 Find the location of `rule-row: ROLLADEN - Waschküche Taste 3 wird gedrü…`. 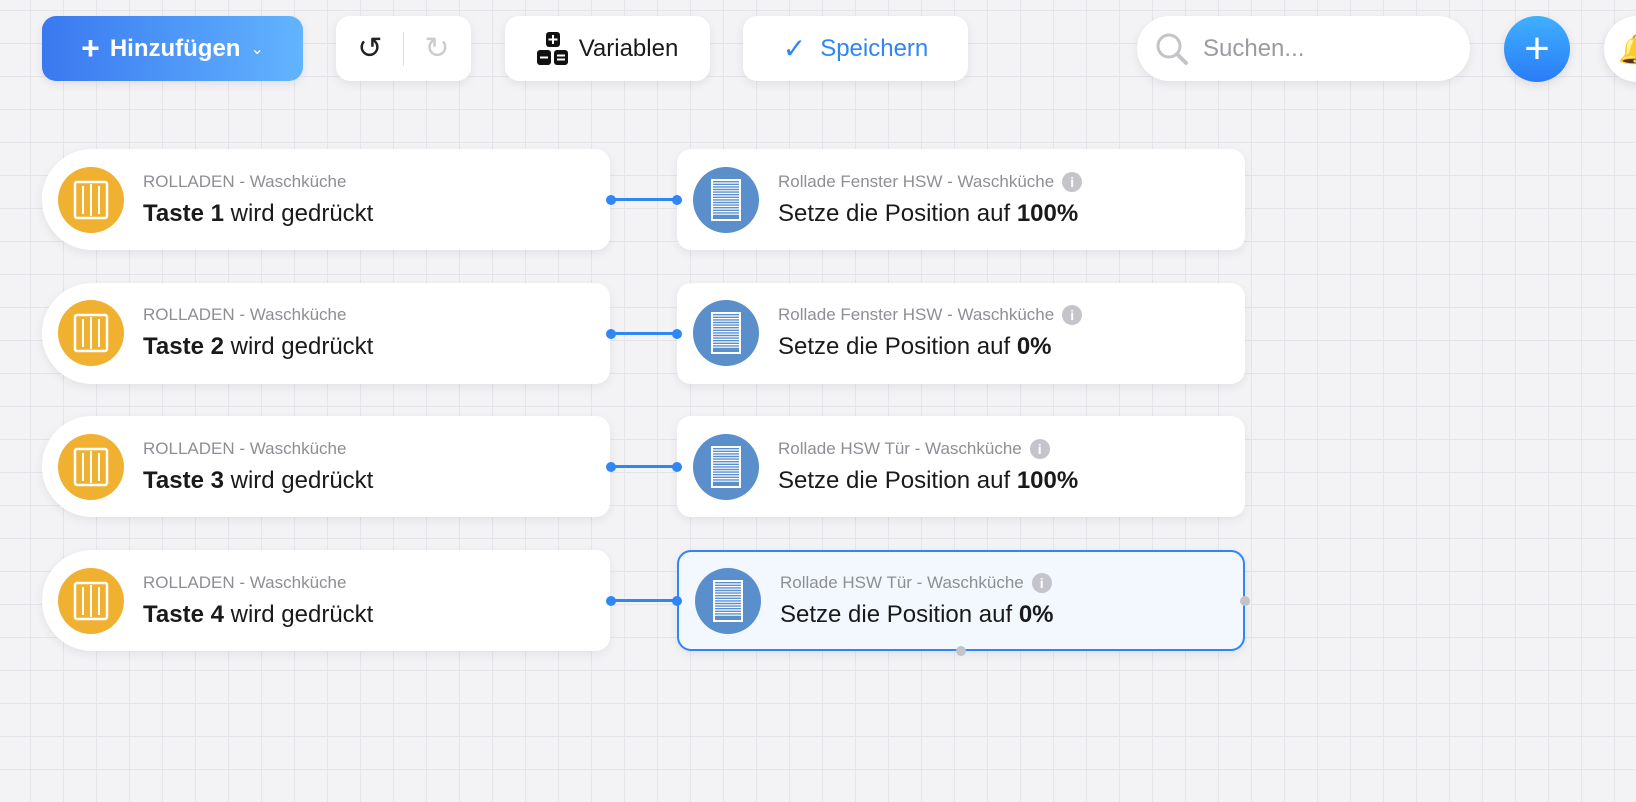

rule-row: ROLLADEN - Waschküche Taste 3 wird gedrü… is located at coordinates (650, 467).